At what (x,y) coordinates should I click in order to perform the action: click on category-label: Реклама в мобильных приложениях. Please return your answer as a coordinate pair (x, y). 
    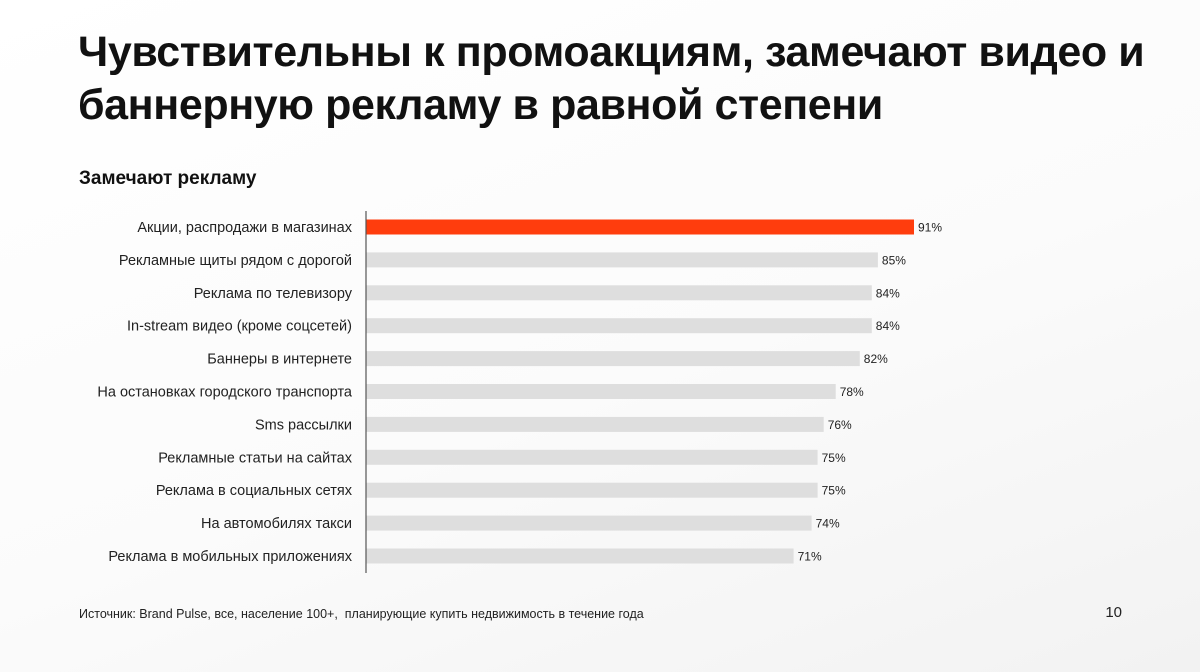
    Looking at the image, I should click on (230, 557).